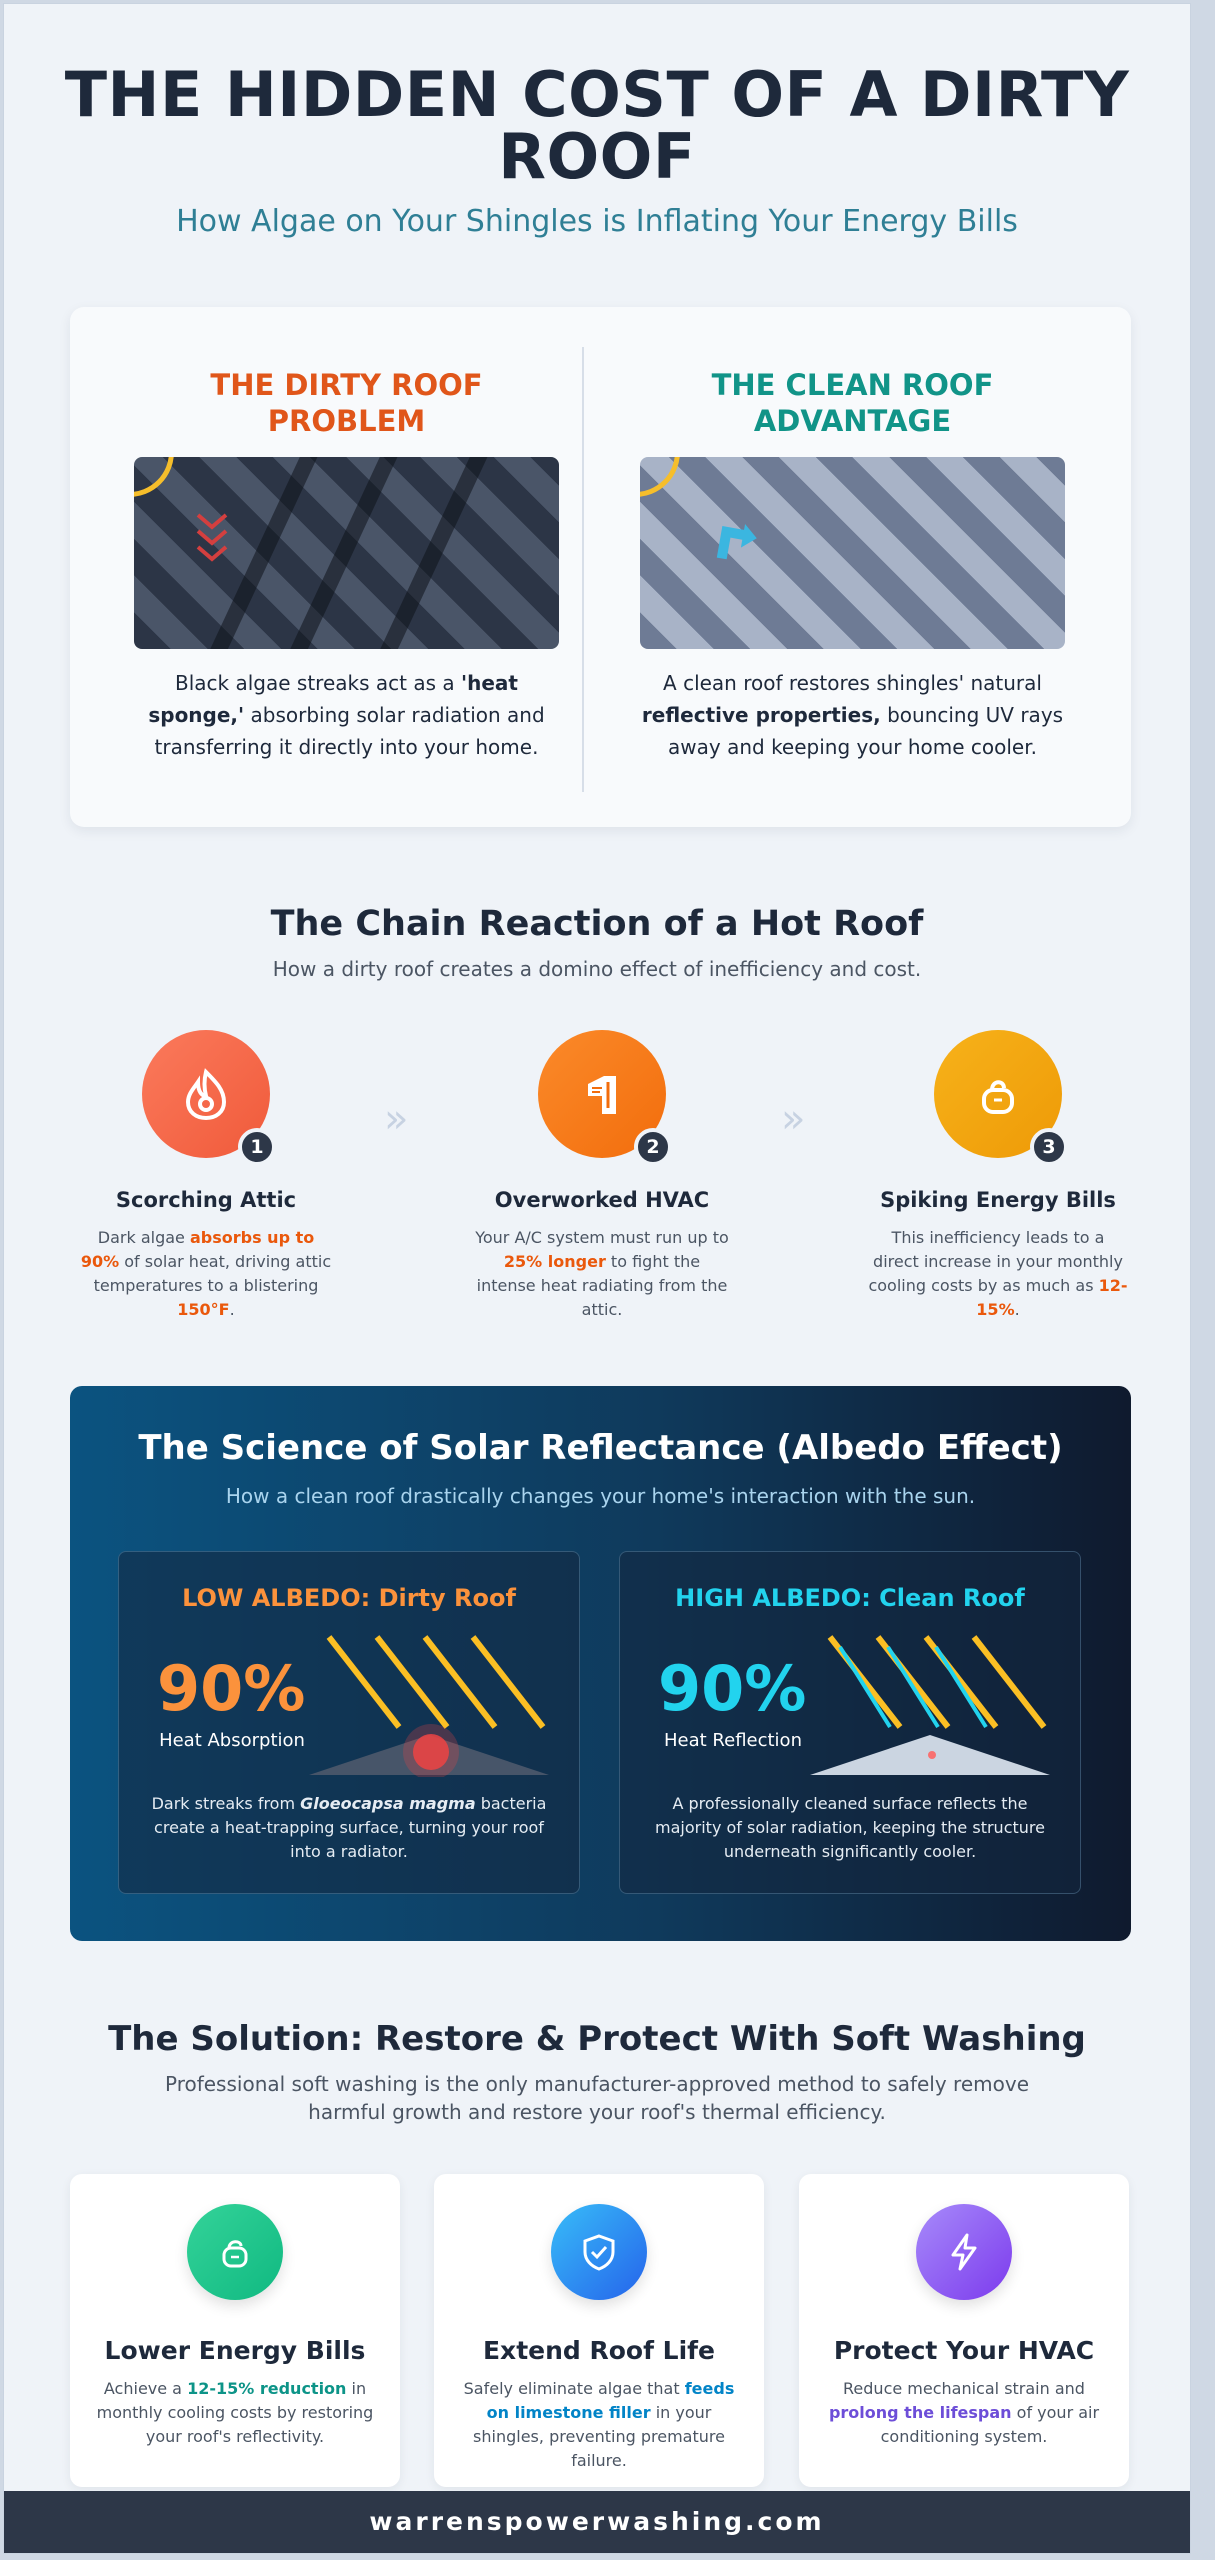  What do you see at coordinates (143, 1237) in the screenshot?
I see `text: Dark algae` at bounding box center [143, 1237].